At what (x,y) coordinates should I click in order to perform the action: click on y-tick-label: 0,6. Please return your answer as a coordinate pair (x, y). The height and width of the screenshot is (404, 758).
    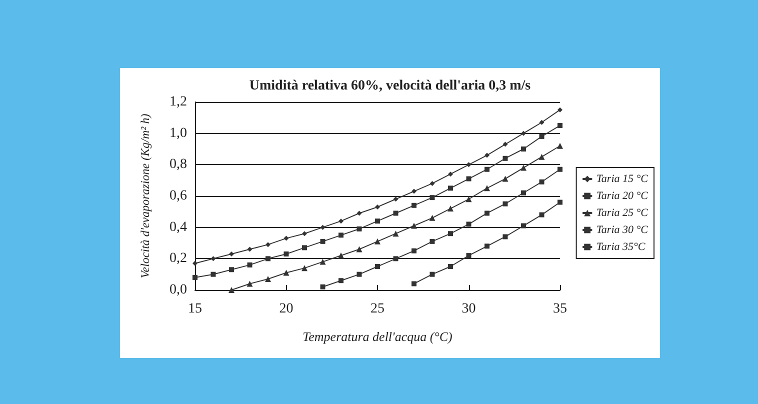
    Looking at the image, I should click on (178, 196).